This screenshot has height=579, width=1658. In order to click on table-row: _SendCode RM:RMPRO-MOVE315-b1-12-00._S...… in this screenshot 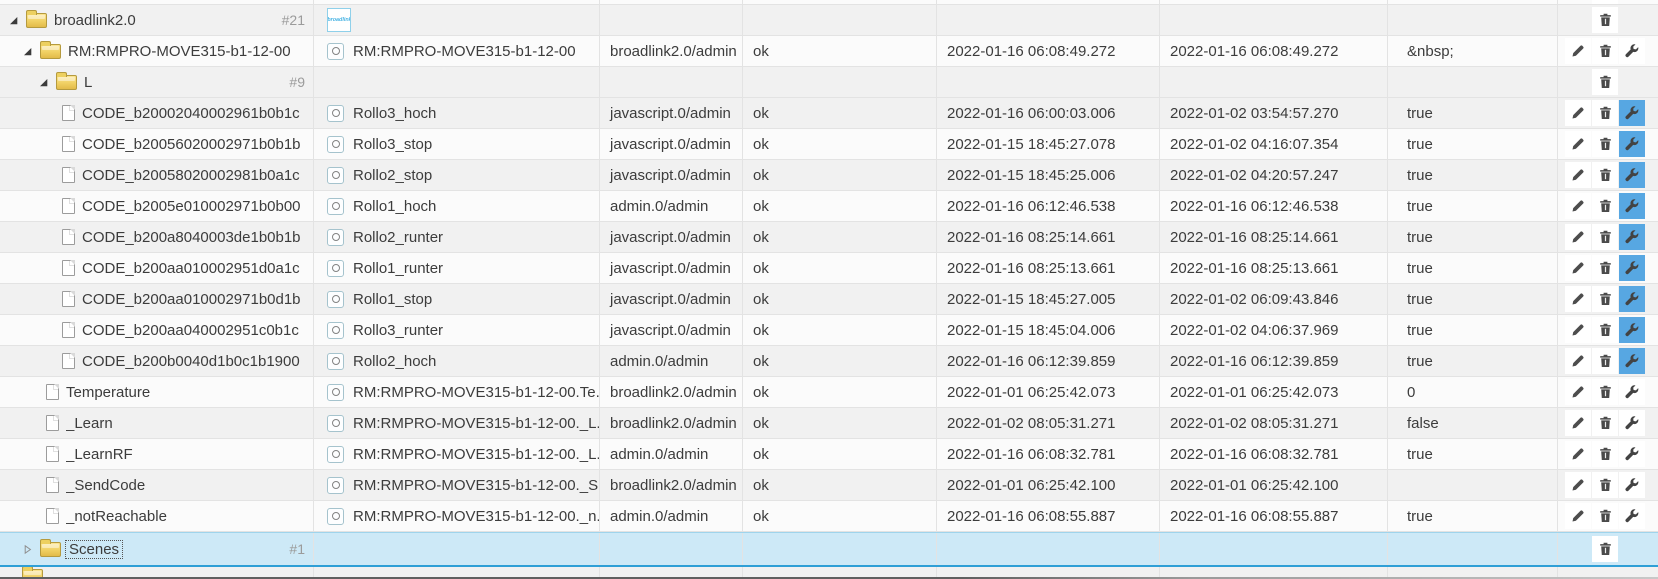, I will do `click(829, 485)`.